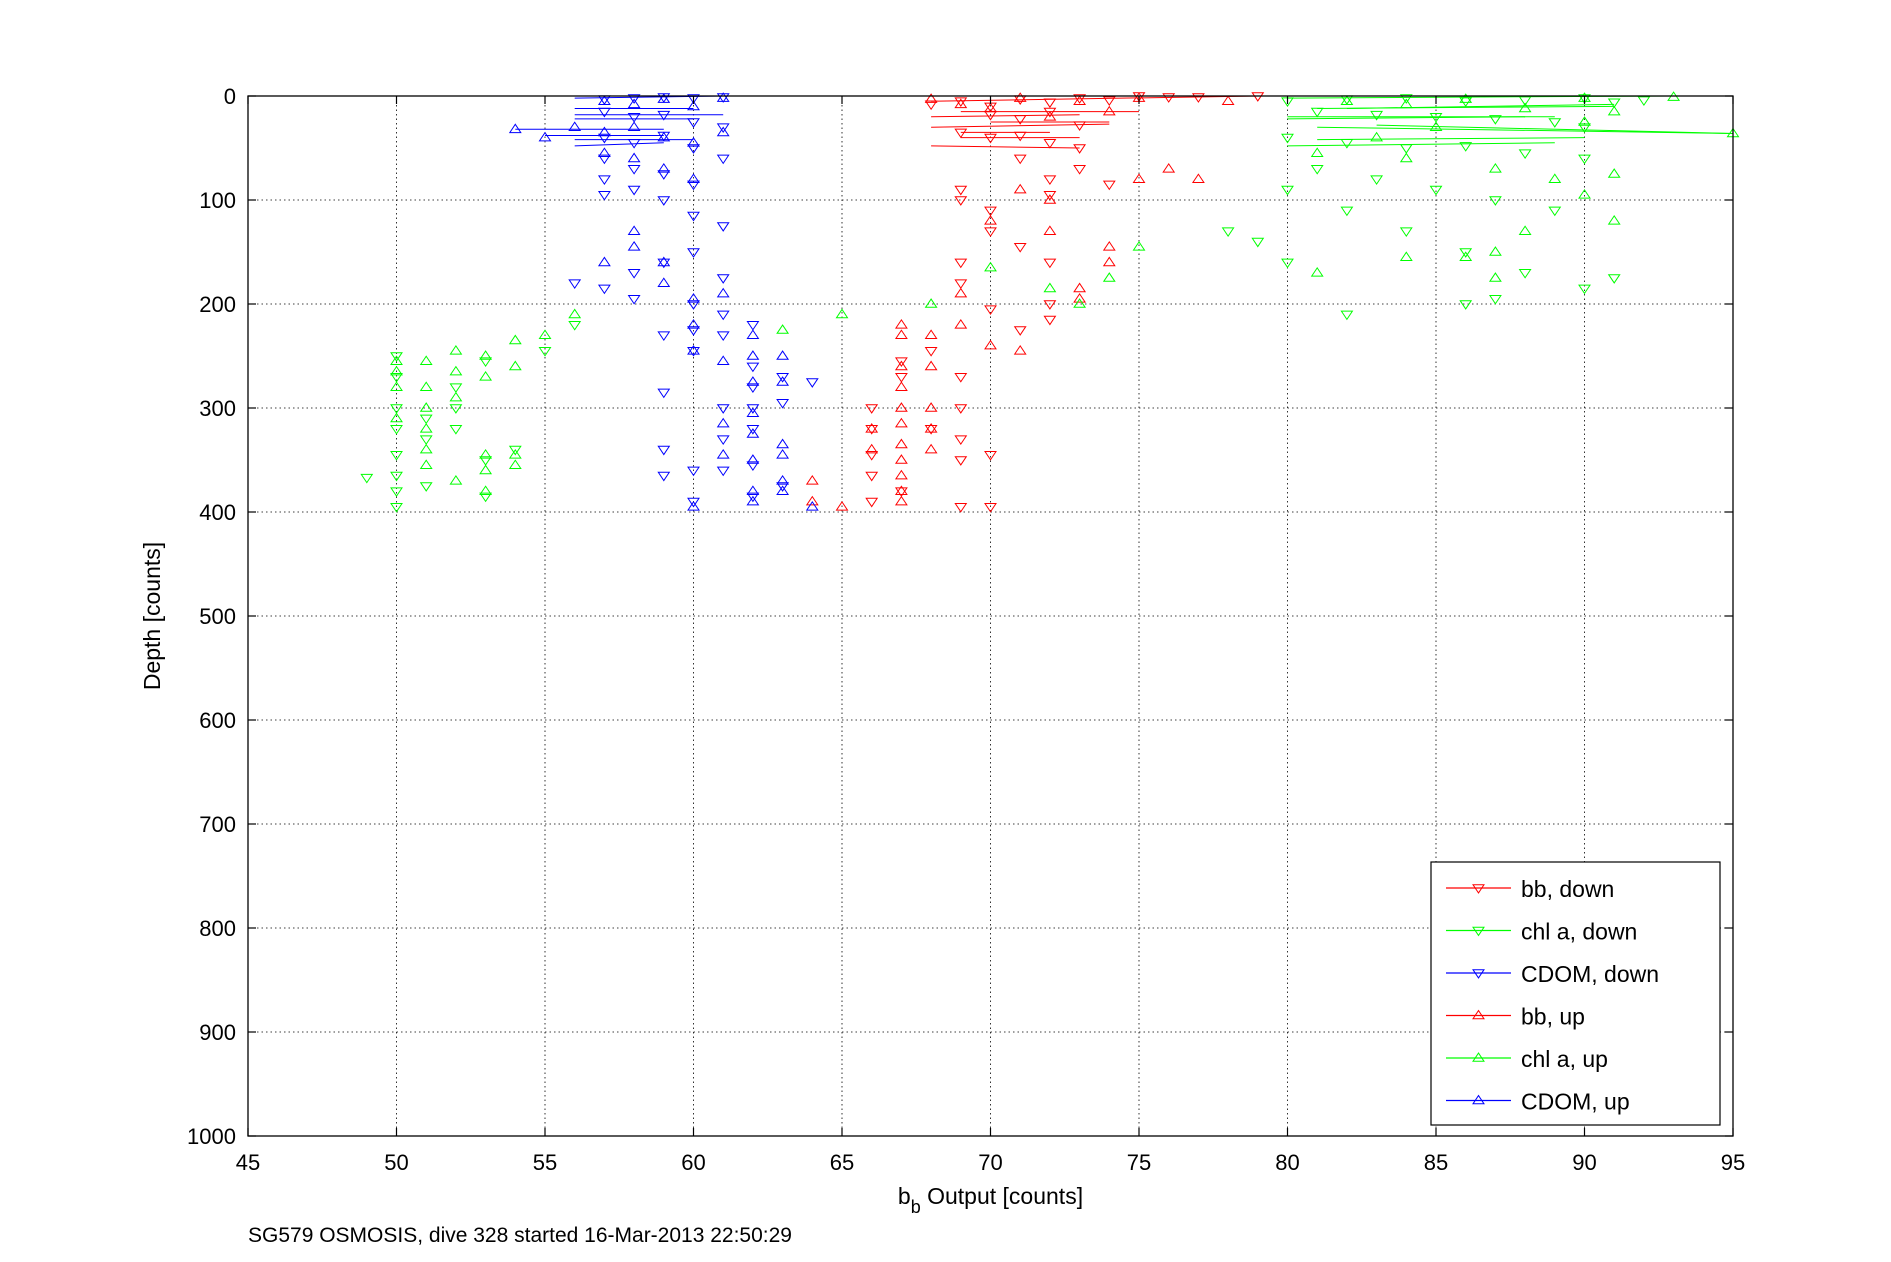 The image size is (1891, 1262). Describe the element at coordinates (990, 1162) in the screenshot. I see `x-tick-label: 70` at that location.